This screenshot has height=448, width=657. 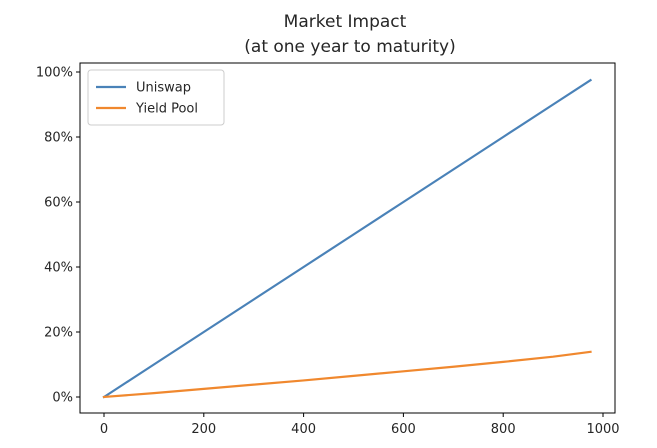 I want to click on y-tick-label: 40%, so click(x=58, y=268).